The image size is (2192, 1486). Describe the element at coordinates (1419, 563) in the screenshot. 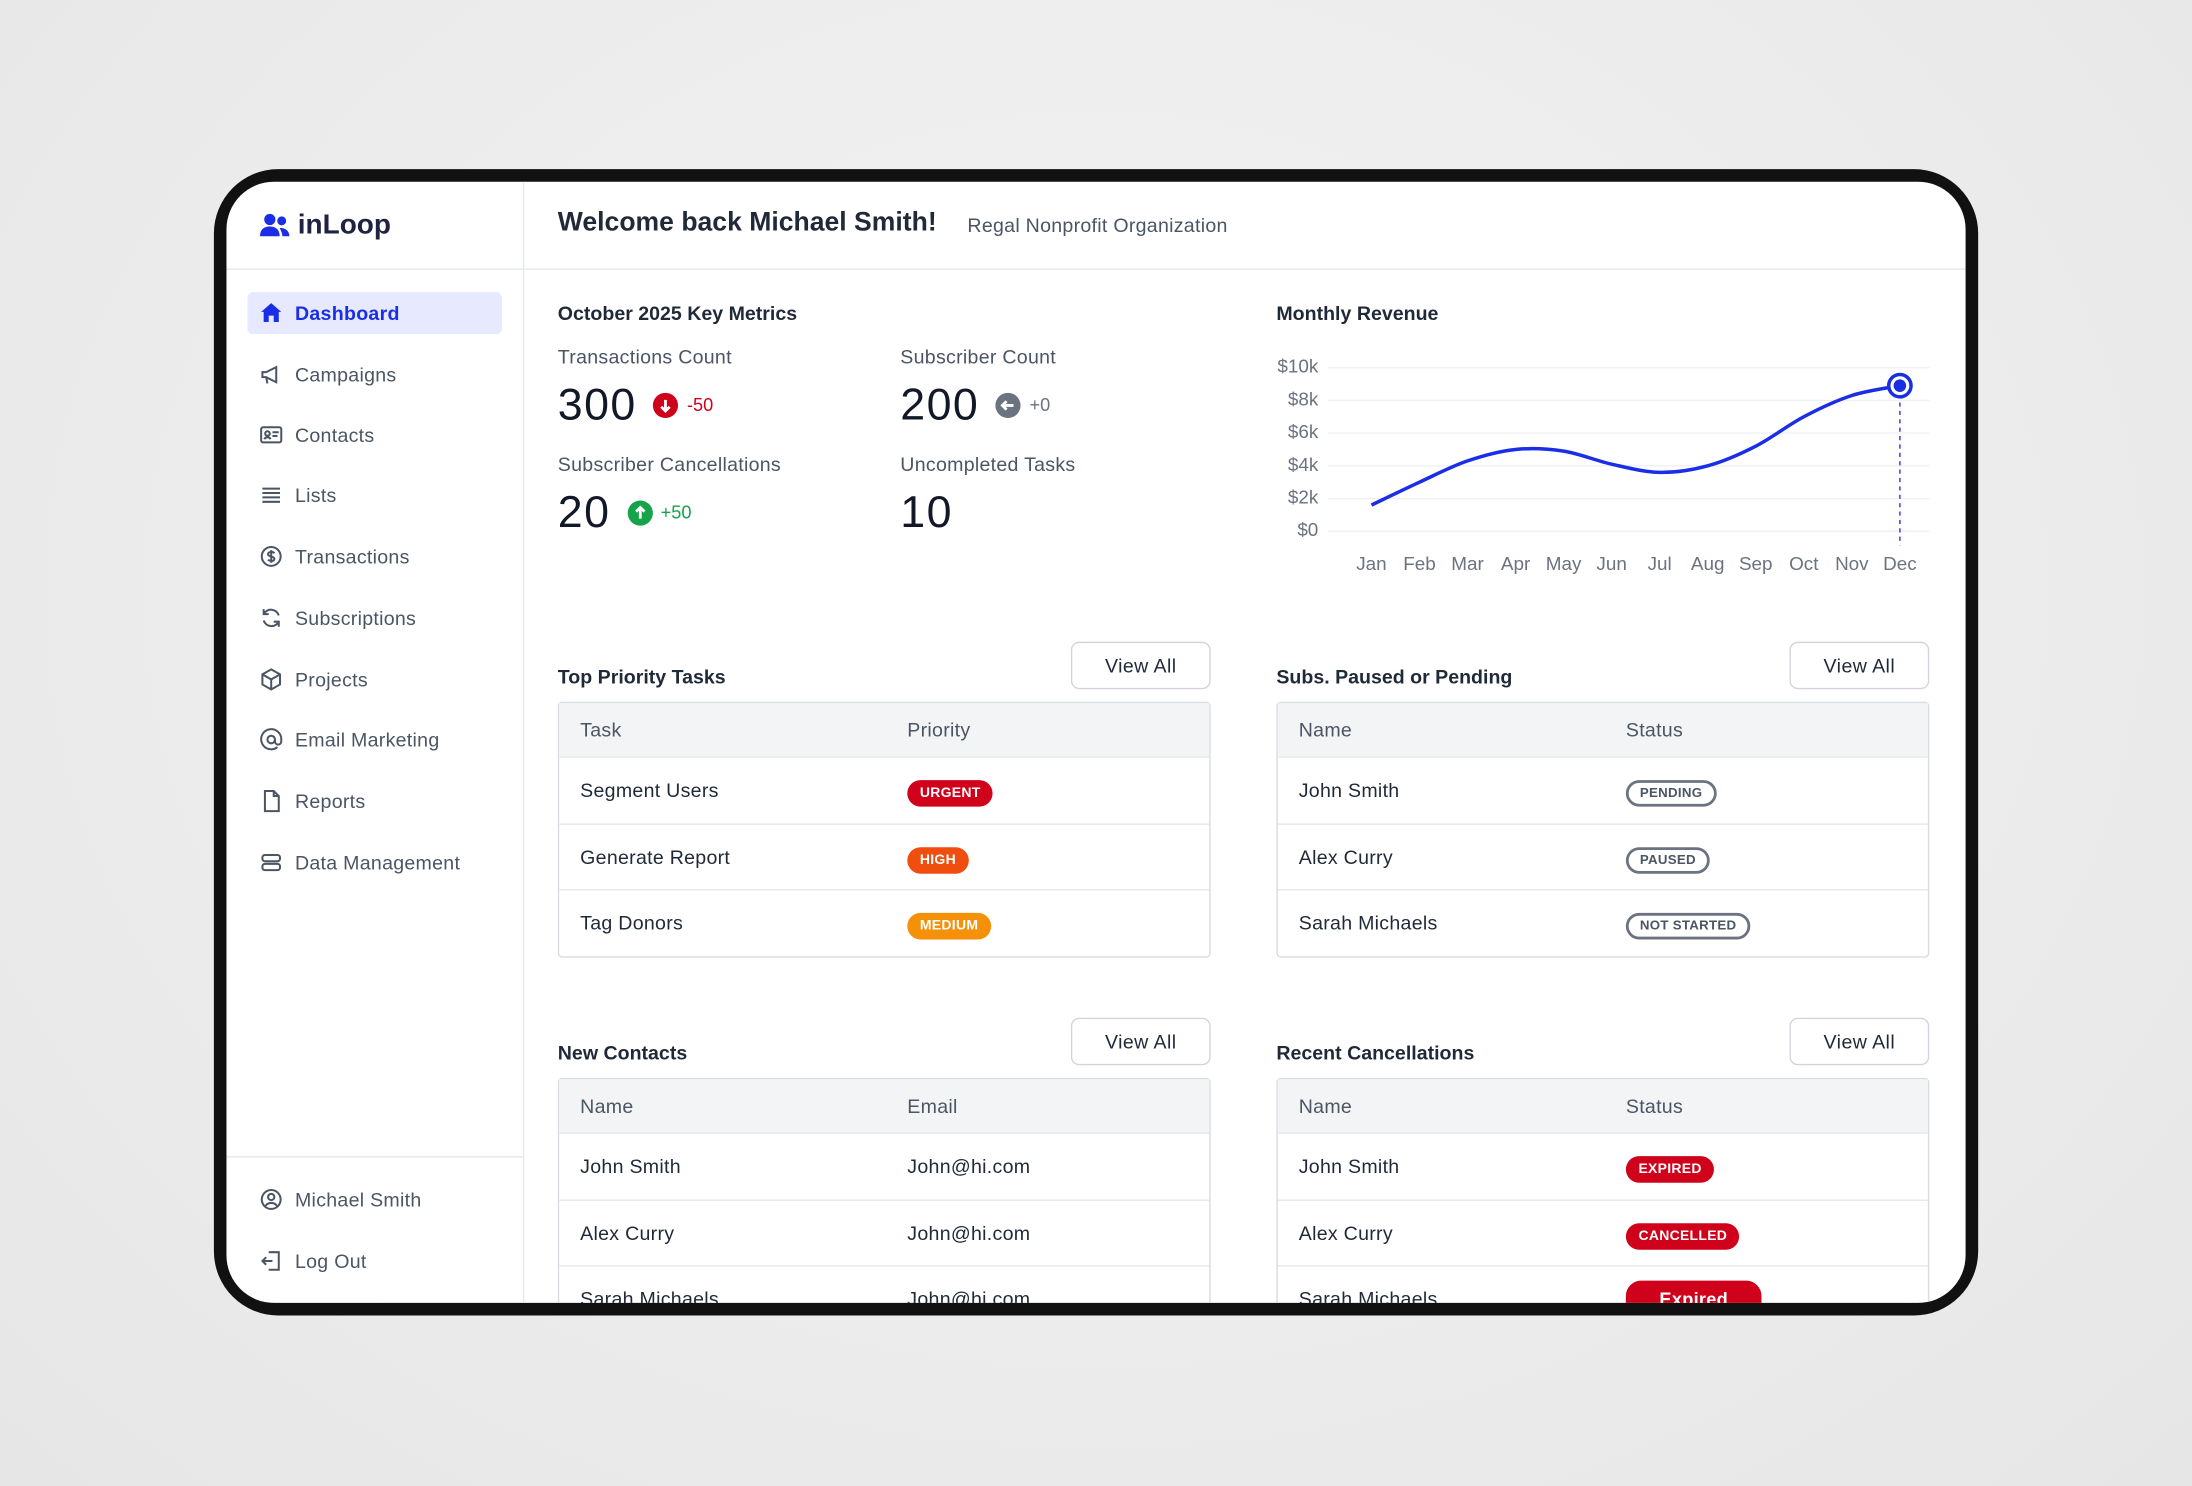

I see `x-tick-label: Feb` at that location.